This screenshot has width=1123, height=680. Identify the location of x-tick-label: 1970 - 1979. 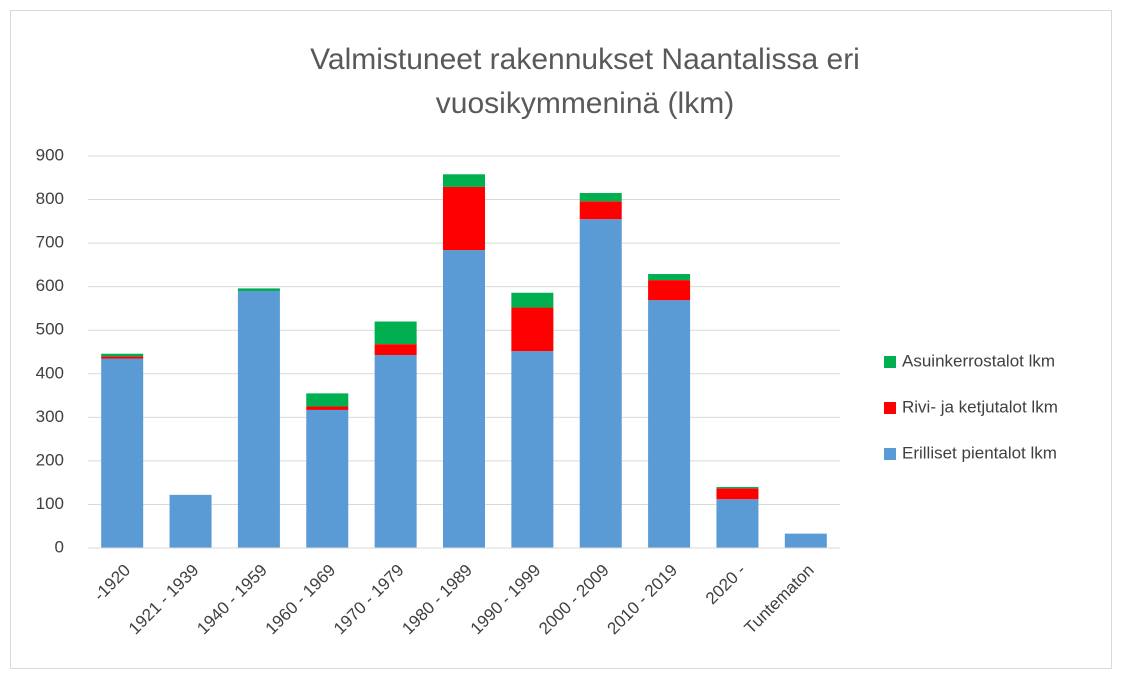
(369, 600).